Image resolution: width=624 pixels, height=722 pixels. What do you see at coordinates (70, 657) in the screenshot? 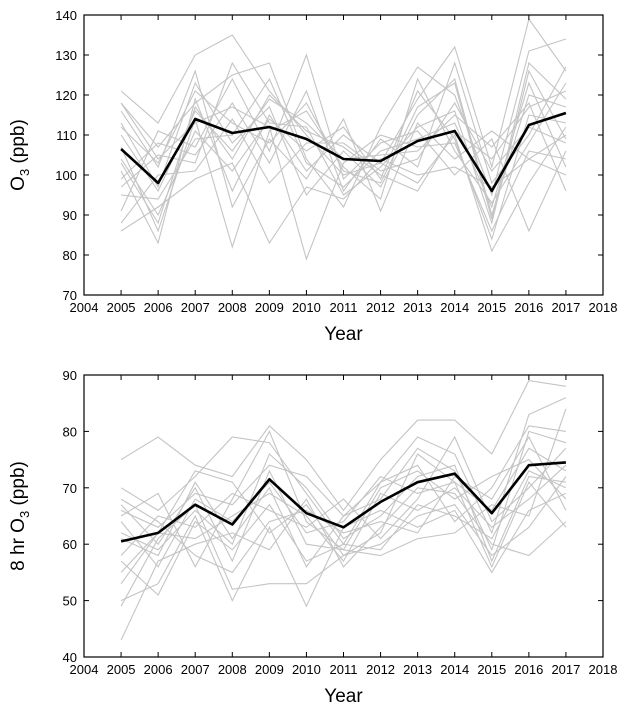
I see `y-tick-label: 40` at bounding box center [70, 657].